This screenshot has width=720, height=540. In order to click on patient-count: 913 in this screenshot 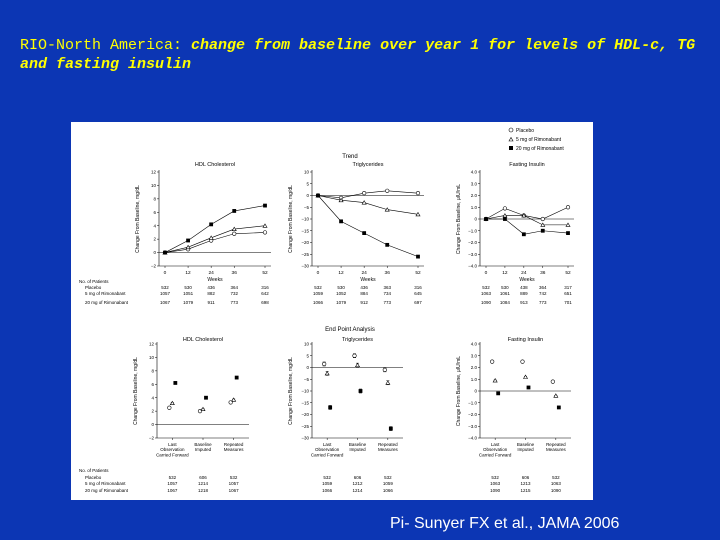, I will do `click(524, 302)`.